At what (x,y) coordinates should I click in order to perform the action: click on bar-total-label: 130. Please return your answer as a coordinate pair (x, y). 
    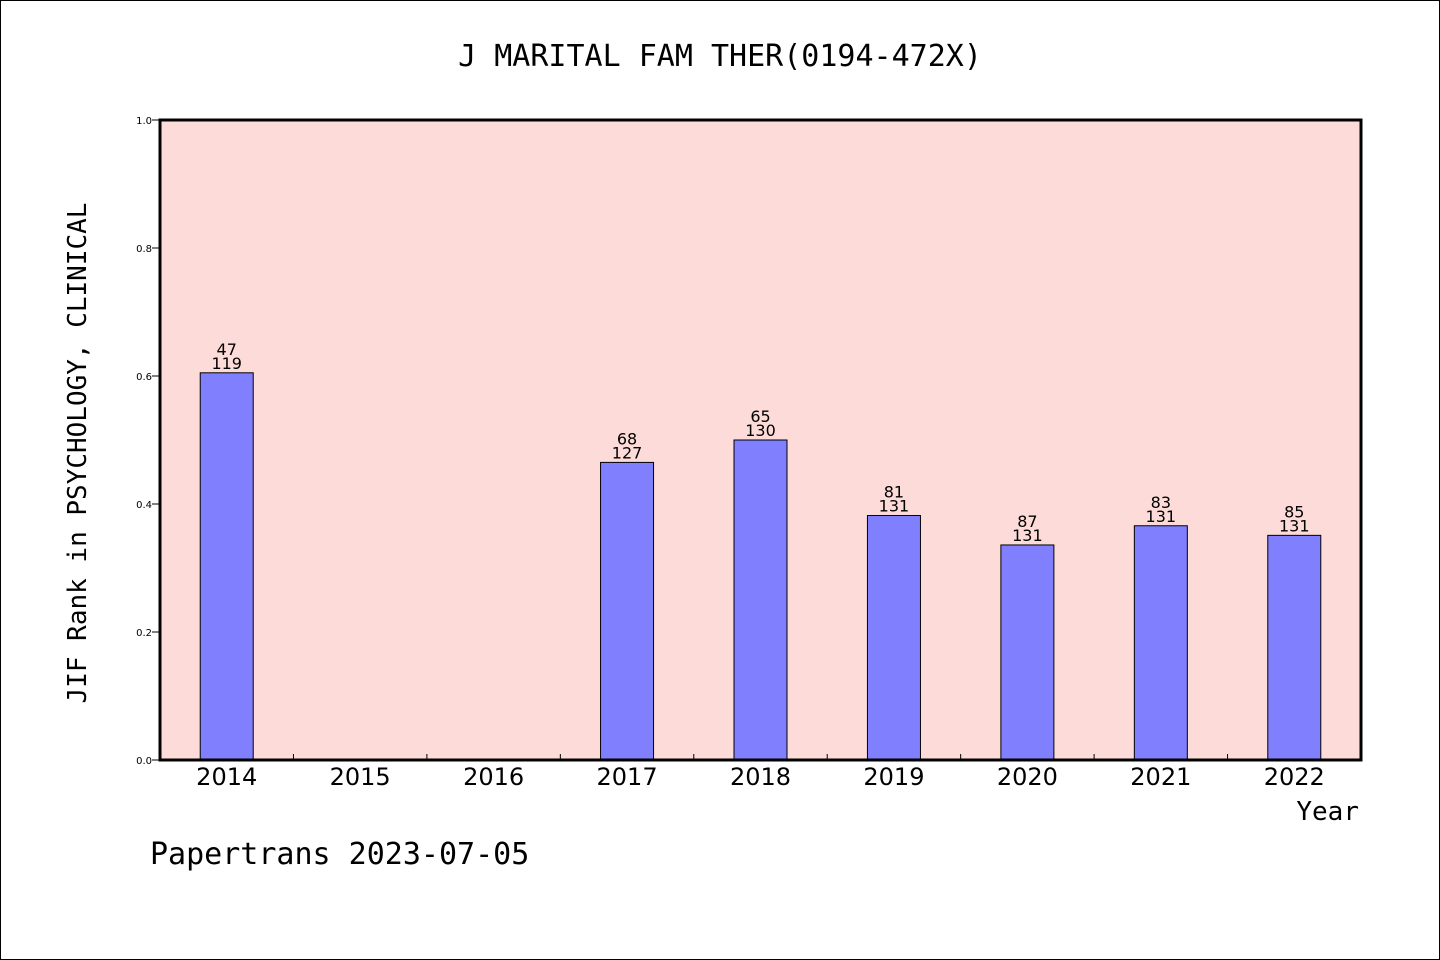
    Looking at the image, I should click on (760, 430).